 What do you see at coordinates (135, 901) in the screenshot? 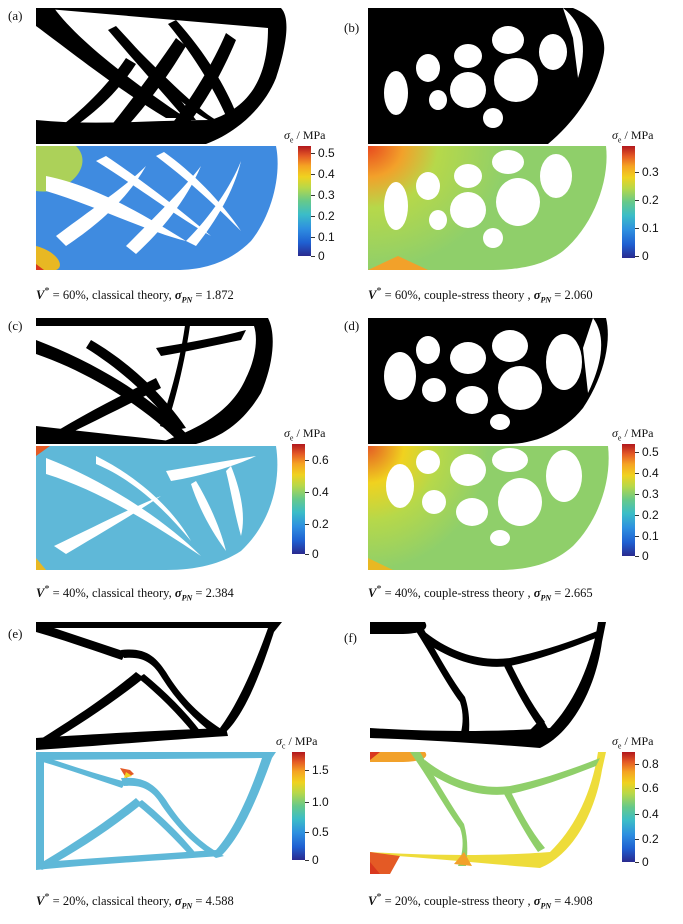
I see `caption-e: V* = 20%, classical theory, σPN = 4.588` at bounding box center [135, 901].